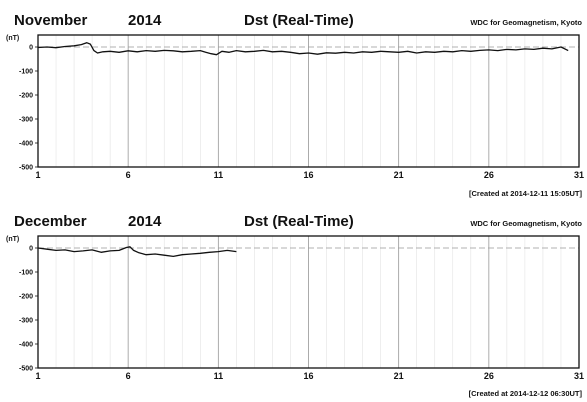 The width and height of the screenshot is (587, 402). Describe the element at coordinates (526, 393) in the screenshot. I see `created-timestamp: [Created at 2014-12-12 06:30UT]` at that location.